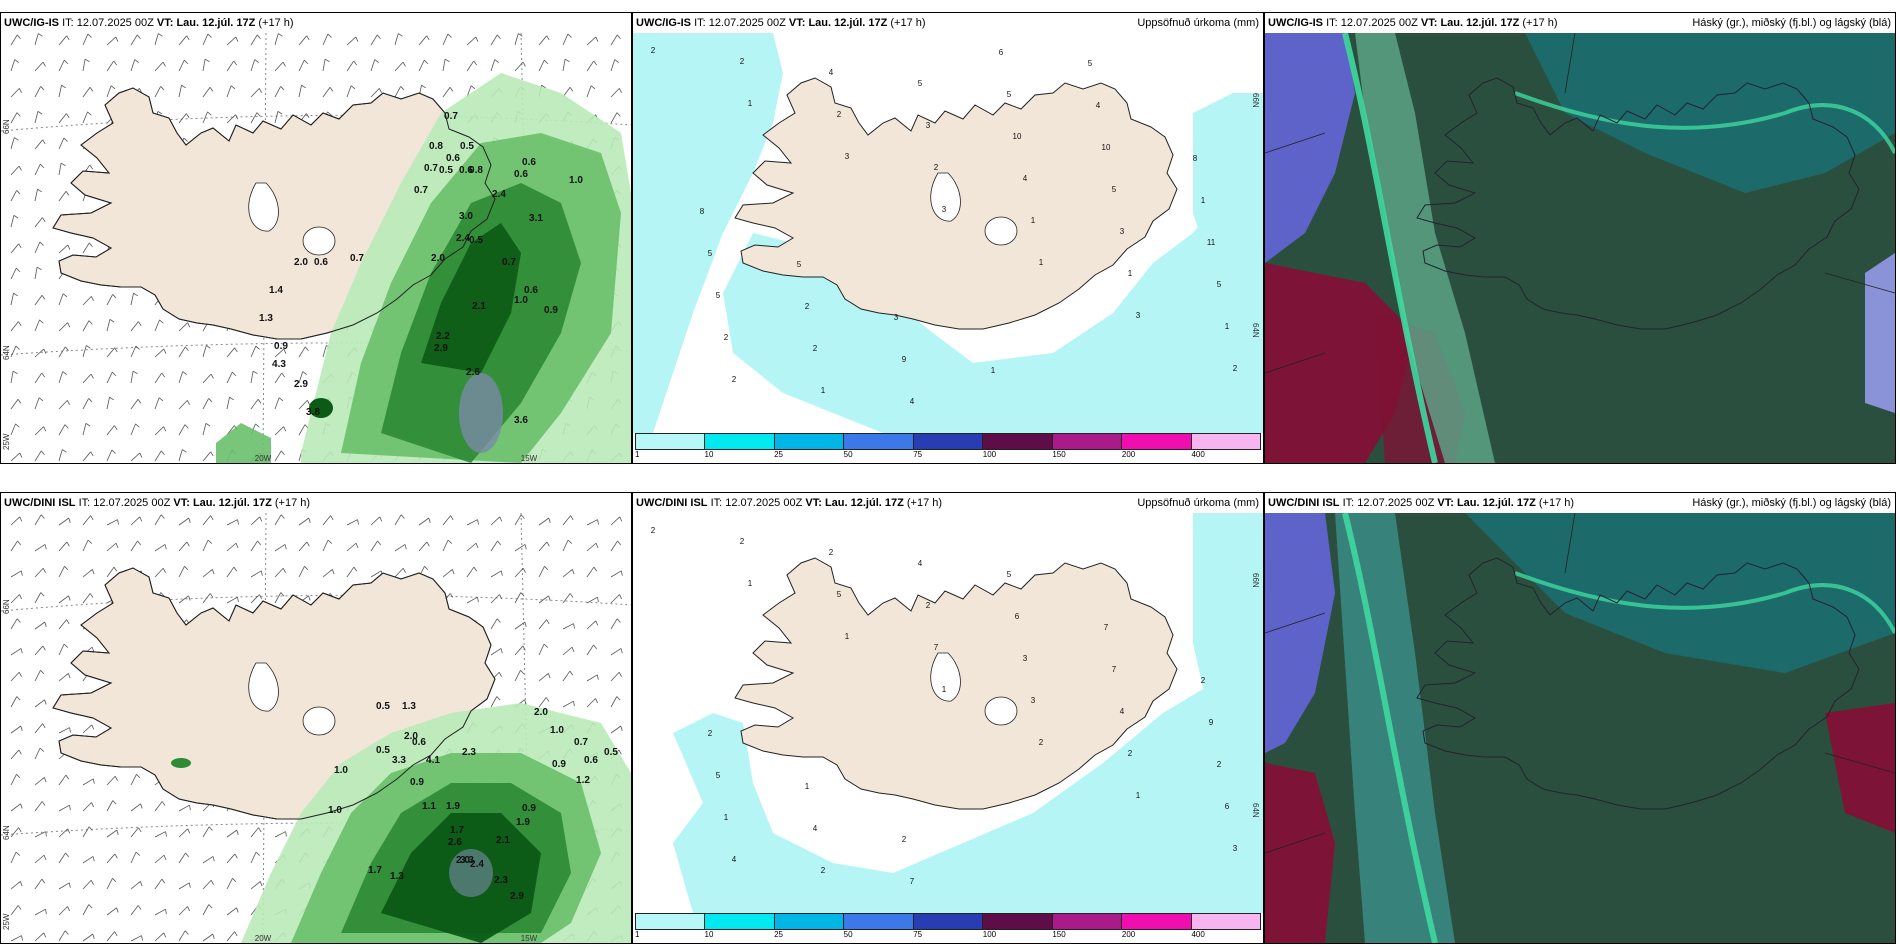 Image resolution: width=1900 pixels, height=950 pixels. Describe the element at coordinates (1379, 23) in the screenshot. I see `it-value: 12.07.2025 00Z` at that location.